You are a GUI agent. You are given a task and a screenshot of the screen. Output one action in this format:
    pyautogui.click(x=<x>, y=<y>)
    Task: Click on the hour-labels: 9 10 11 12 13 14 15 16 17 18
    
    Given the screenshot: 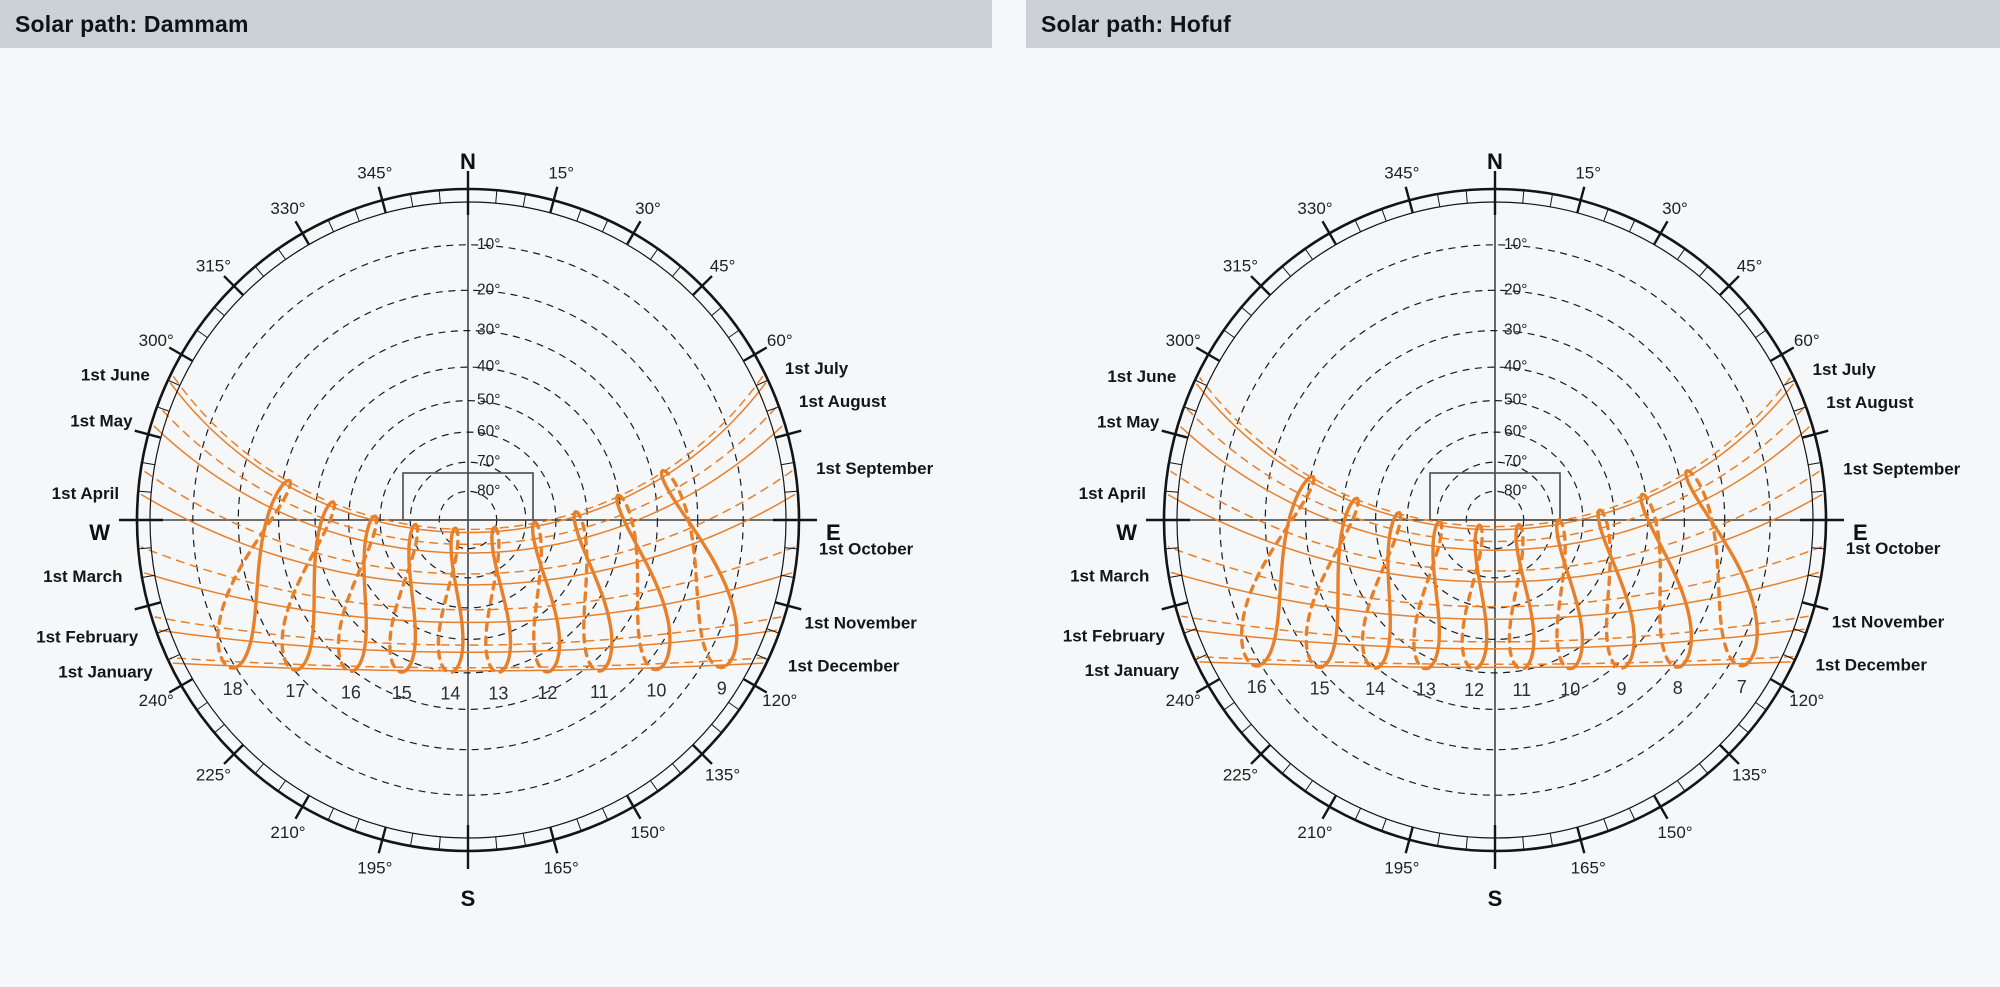 What is the action you would take?
    pyautogui.click(x=475, y=690)
    